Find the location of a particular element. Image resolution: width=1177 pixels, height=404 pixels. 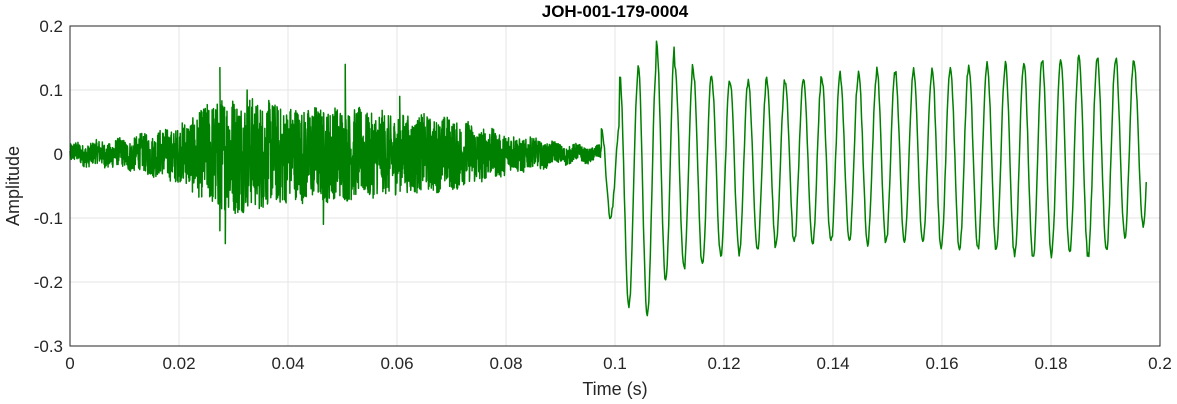

x-tick-label: 0.16 is located at coordinates (941, 363).